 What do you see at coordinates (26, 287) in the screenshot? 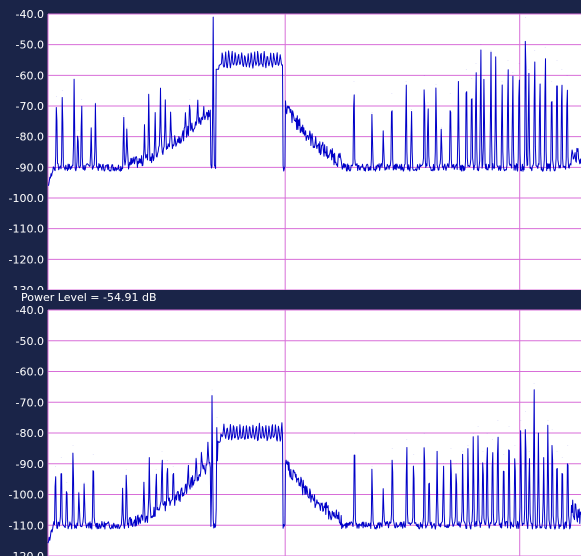
I see `y-tick-label: -130.0` at bounding box center [26, 287].